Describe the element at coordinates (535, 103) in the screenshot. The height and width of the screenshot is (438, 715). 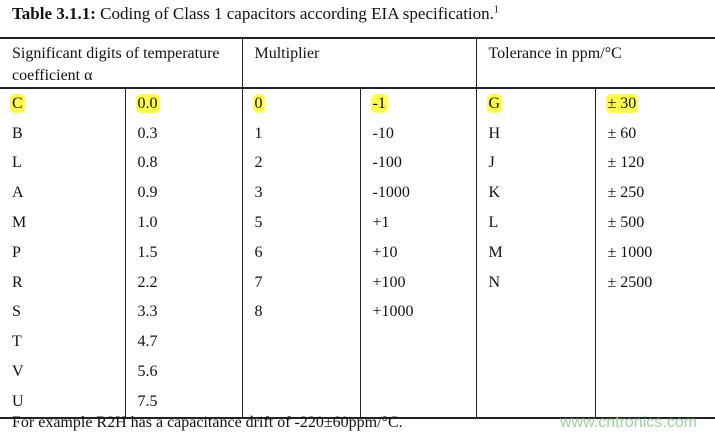
I see `tolerance-code-cell: G` at that location.